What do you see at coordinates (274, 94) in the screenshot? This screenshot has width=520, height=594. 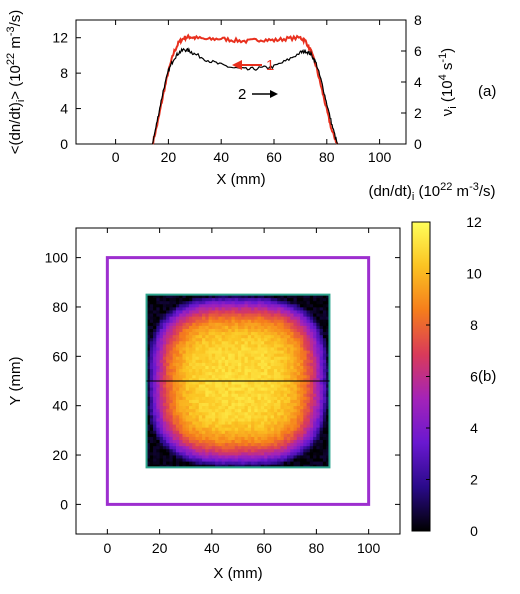 I see `series-2-arrowhead` at bounding box center [274, 94].